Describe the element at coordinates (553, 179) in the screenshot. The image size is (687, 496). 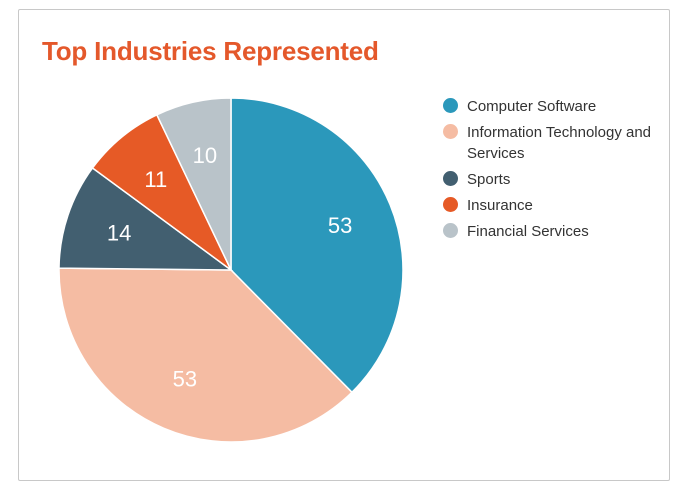
I see `legend-item: Sports` at that location.